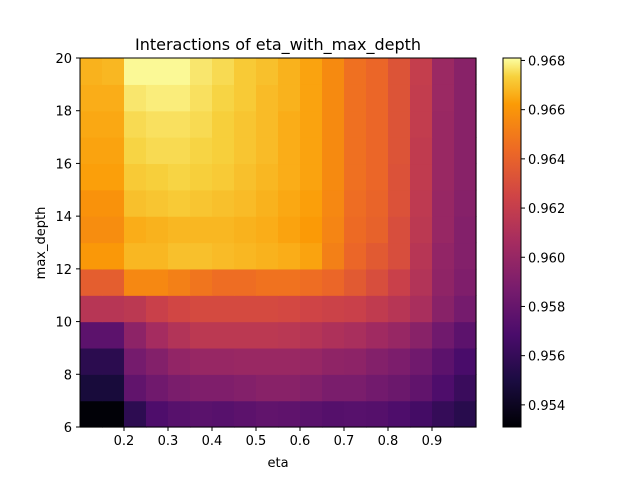  Describe the element at coordinates (546, 406) in the screenshot. I see `colorbar-tick-label: 0.954` at that location.